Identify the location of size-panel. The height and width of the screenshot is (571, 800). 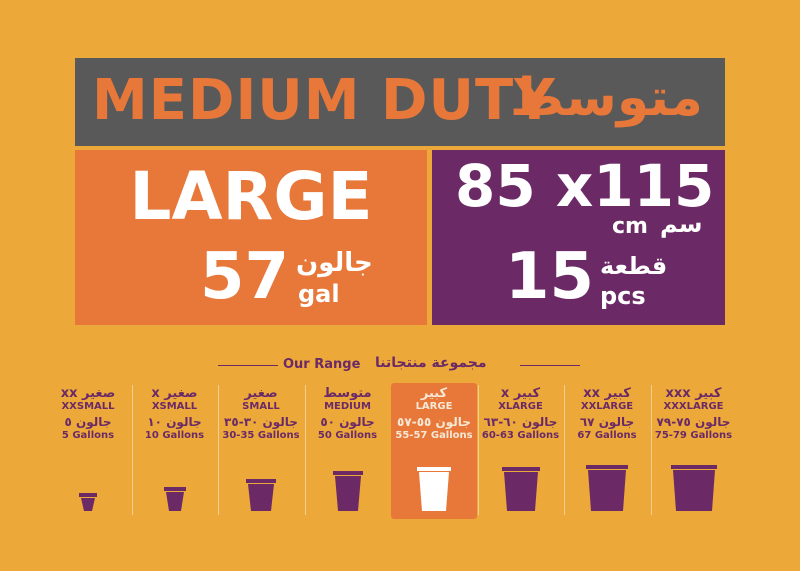
(251, 237).